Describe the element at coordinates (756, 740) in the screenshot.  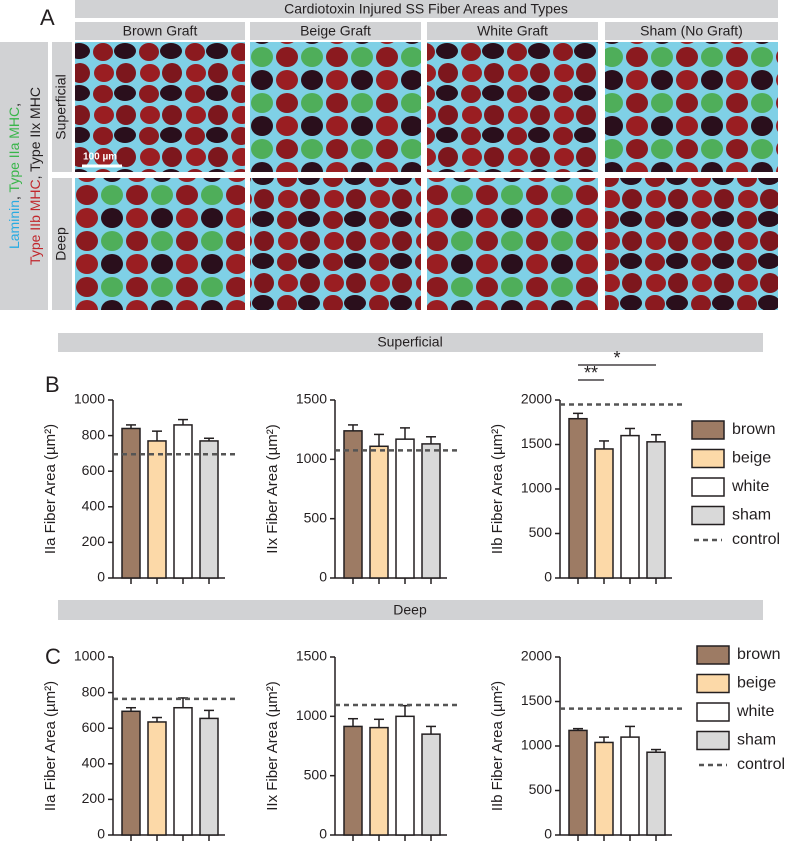
I see `legend-label: sham` at that location.